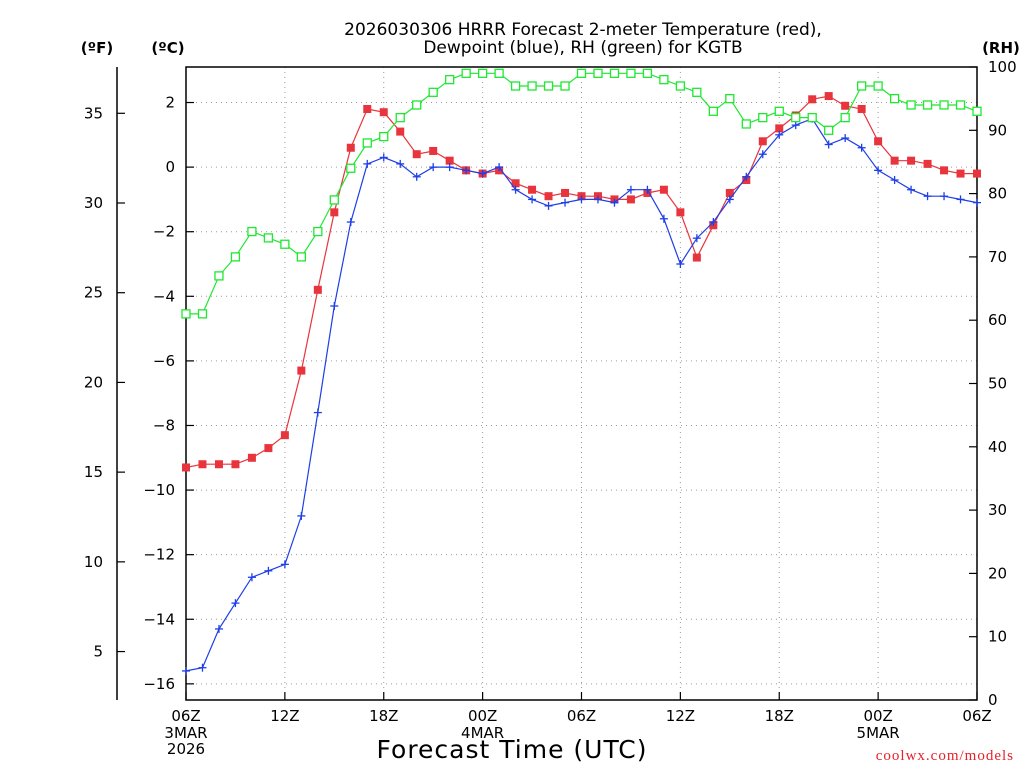 The image size is (1024, 768). Describe the element at coordinates (159, 619) in the screenshot. I see `celsius-tick-label: −14` at that location.